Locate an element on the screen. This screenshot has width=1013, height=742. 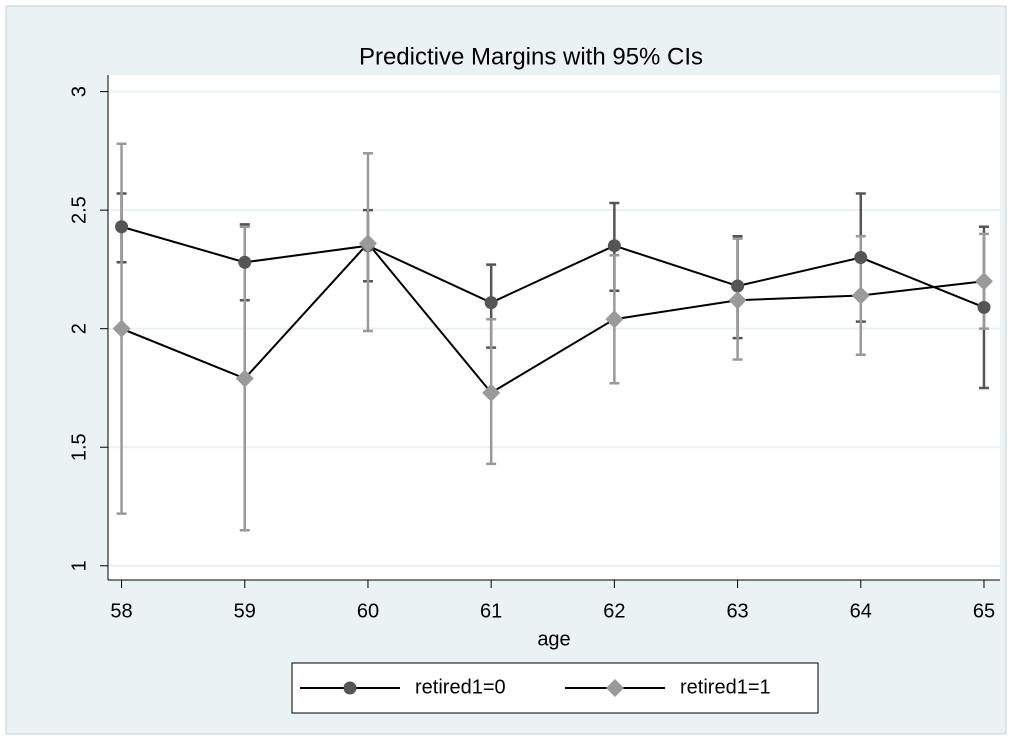
x-tick-label: 64 is located at coordinates (861, 611).